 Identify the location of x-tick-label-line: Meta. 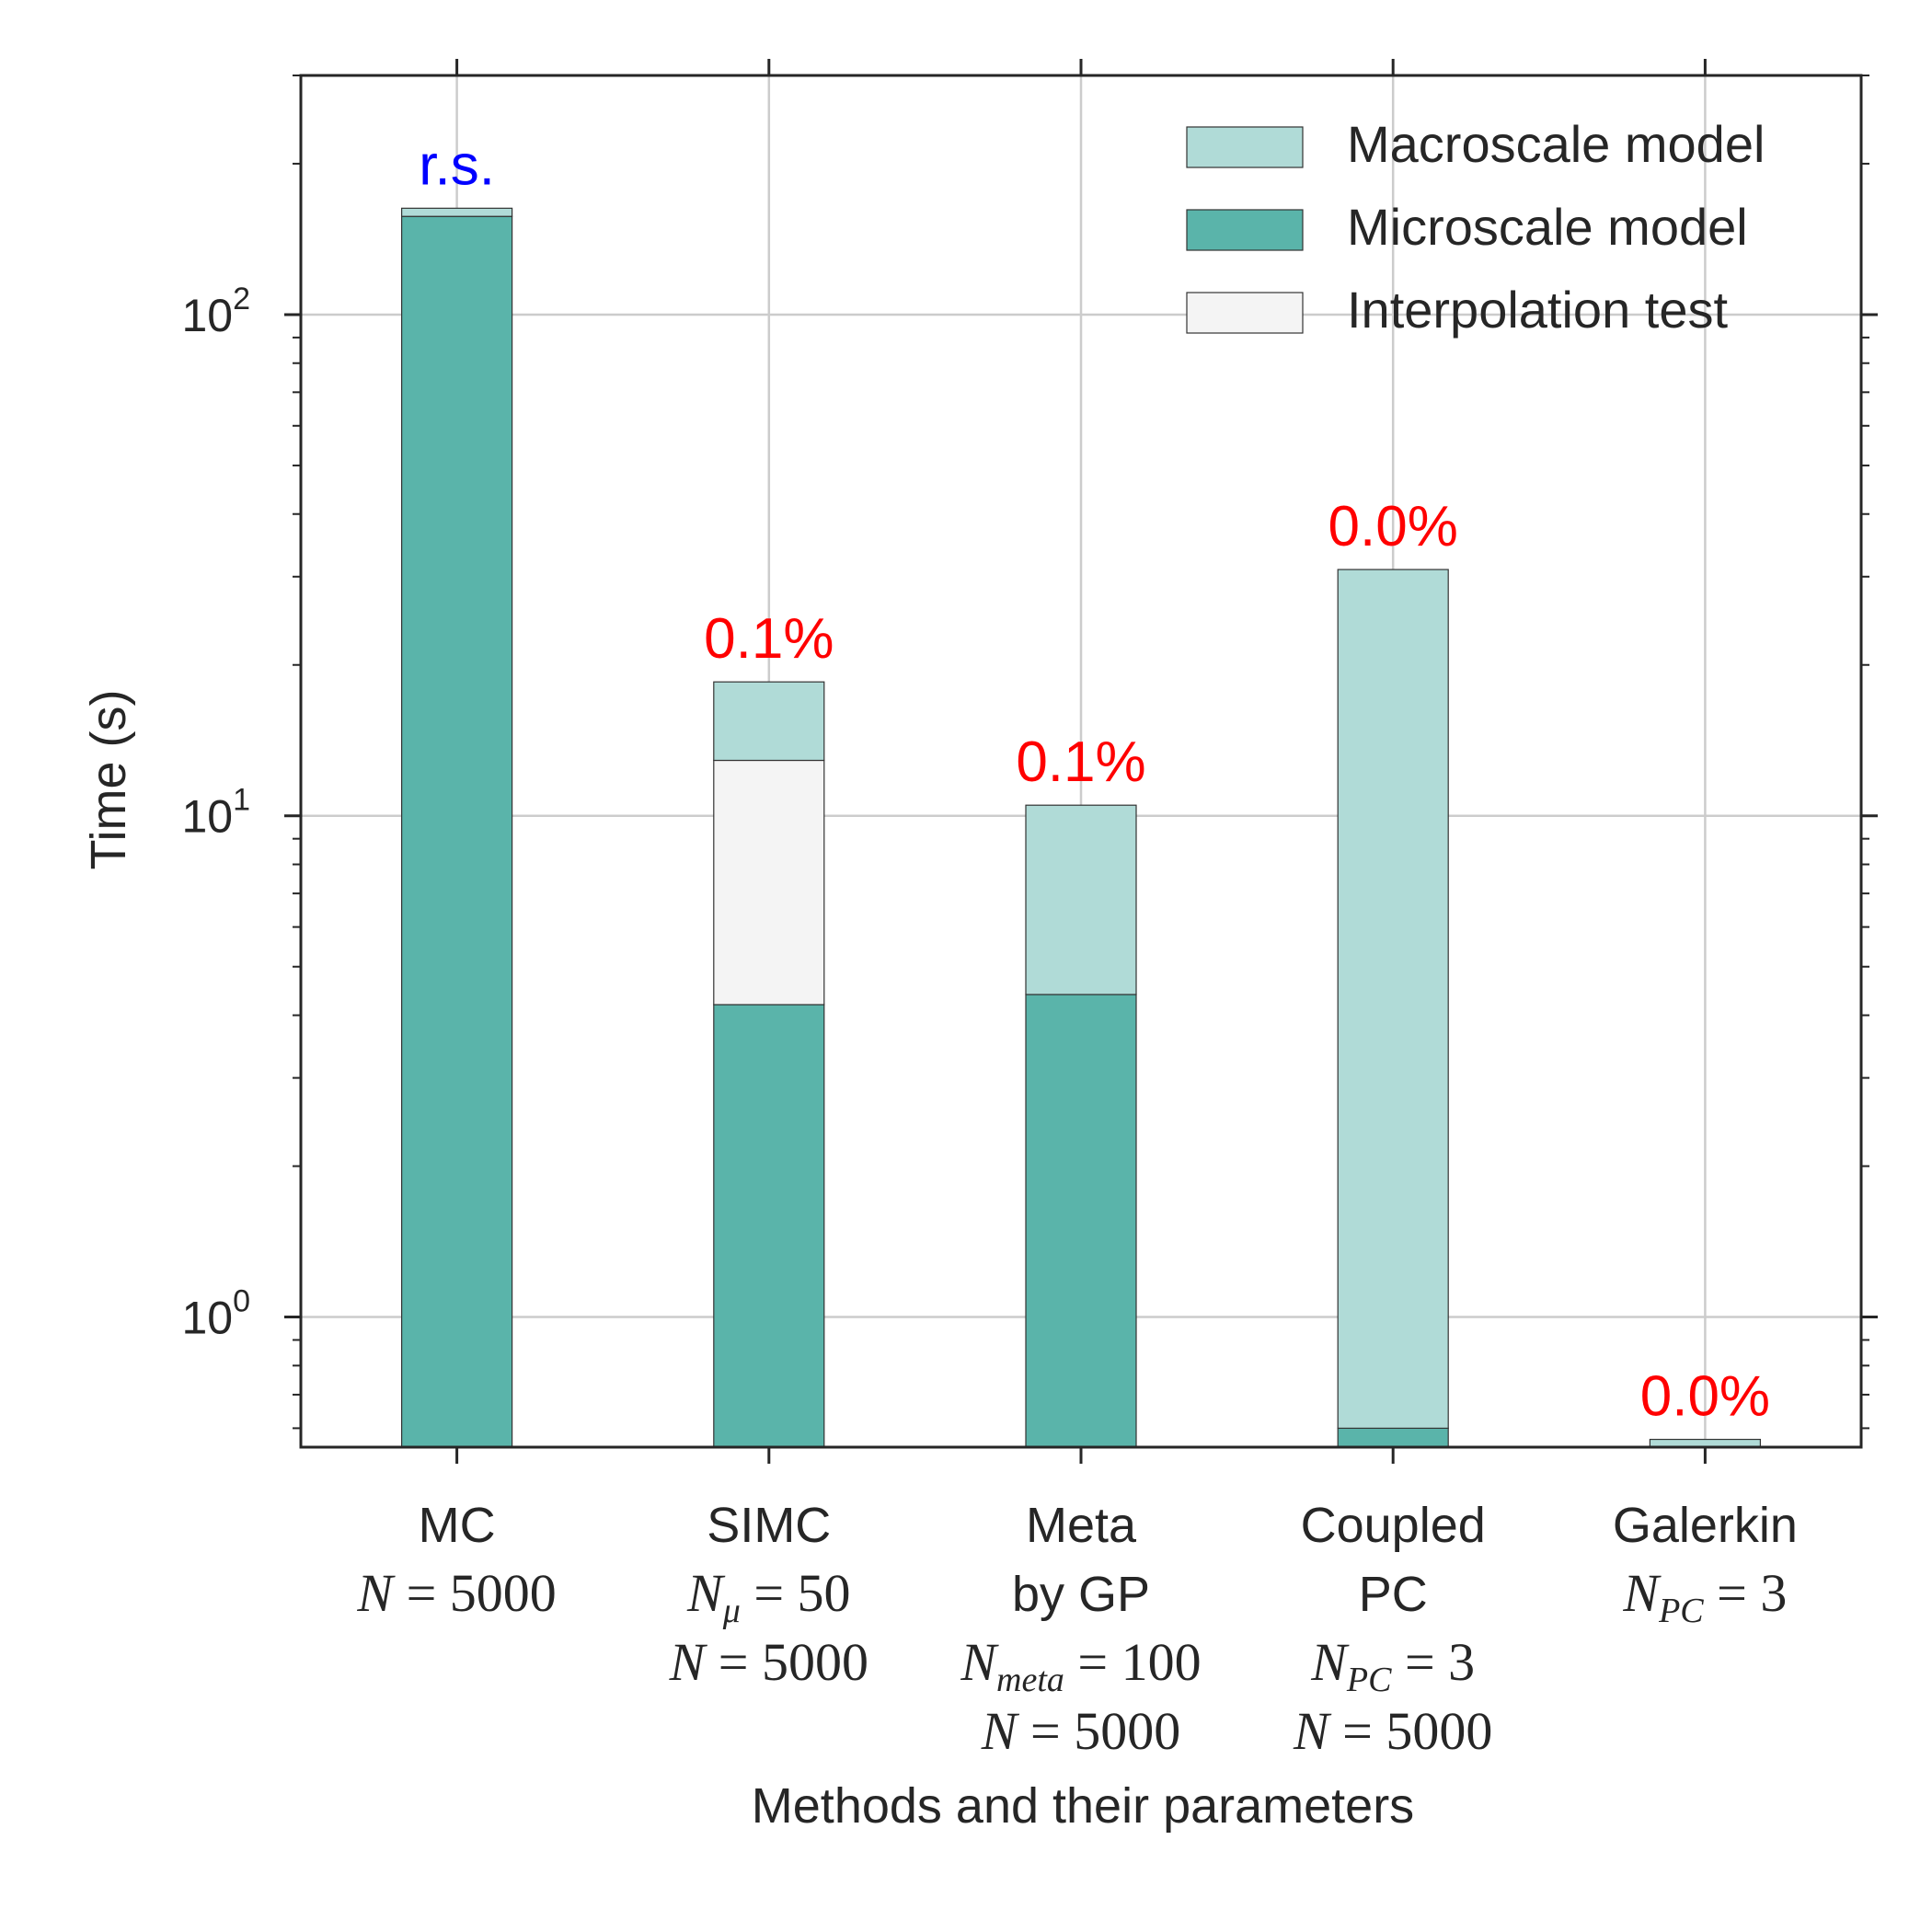
(1081, 1525).